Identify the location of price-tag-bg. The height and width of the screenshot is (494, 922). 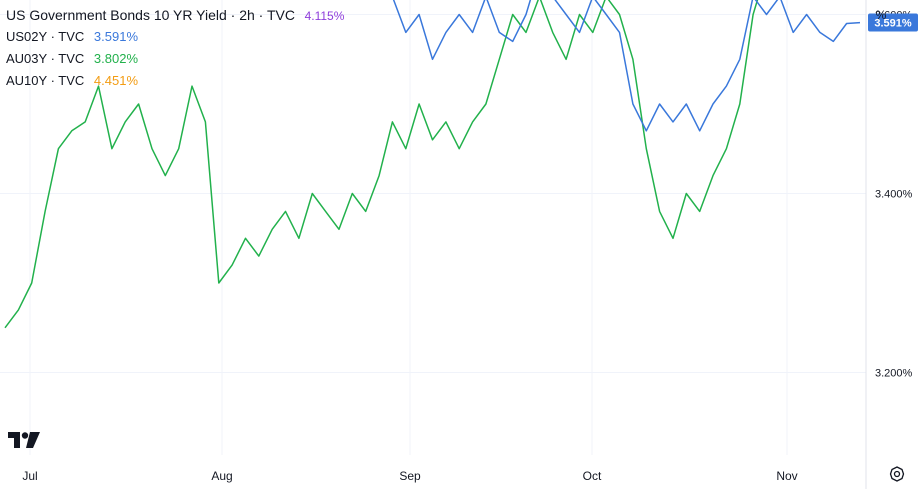
(893, 22).